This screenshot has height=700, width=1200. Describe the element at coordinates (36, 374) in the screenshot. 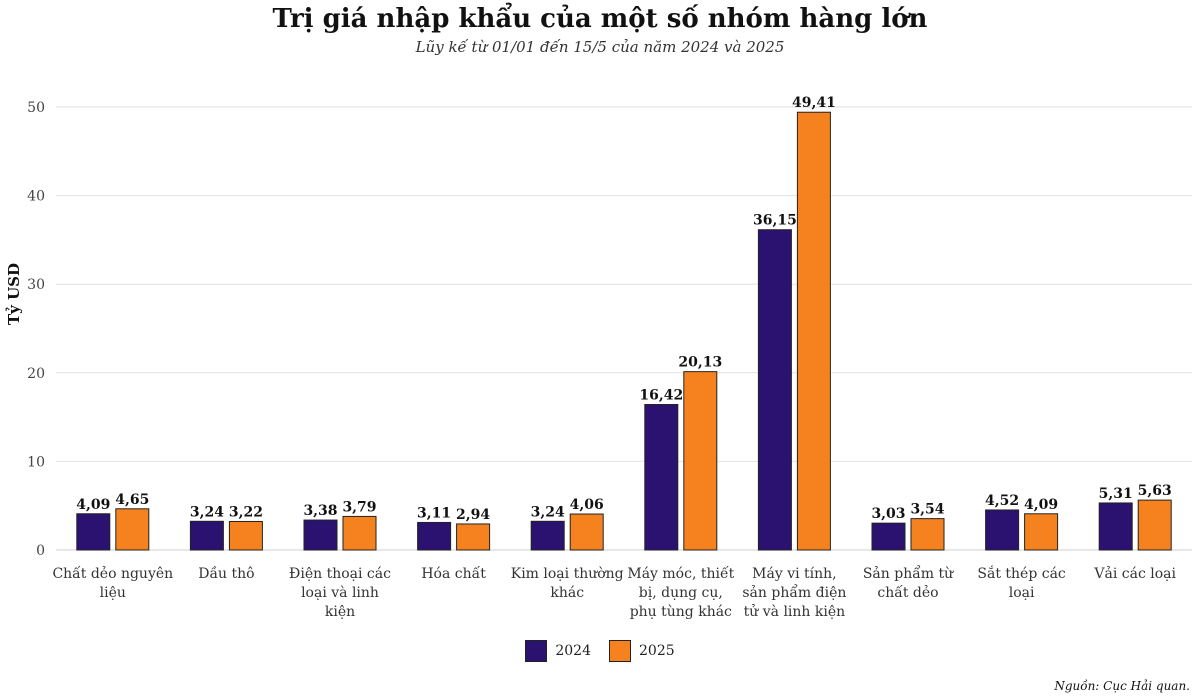

I see `y-tick-label: 20` at that location.